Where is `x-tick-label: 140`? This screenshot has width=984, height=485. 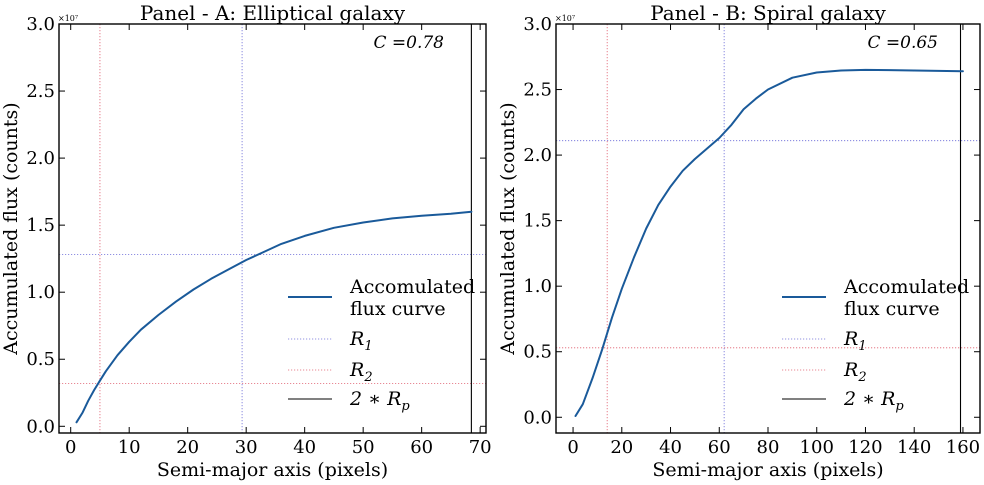 x-tick-label: 140 is located at coordinates (914, 447).